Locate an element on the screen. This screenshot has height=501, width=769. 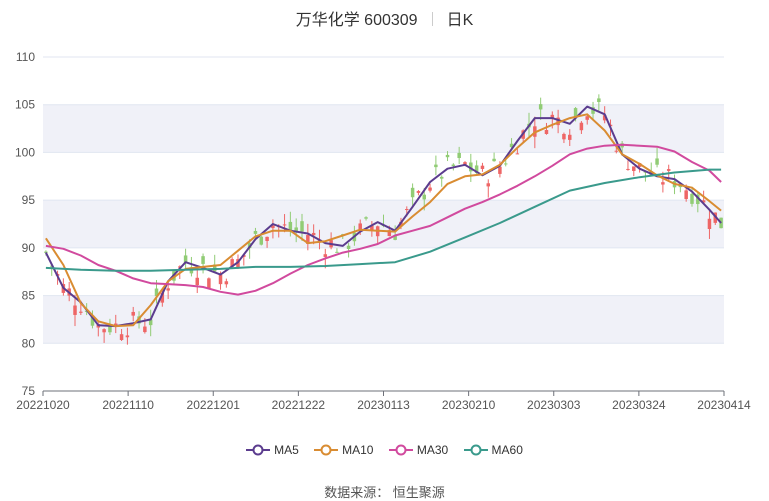
legend-item-ma10: MA10 is located at coordinates (343, 450).